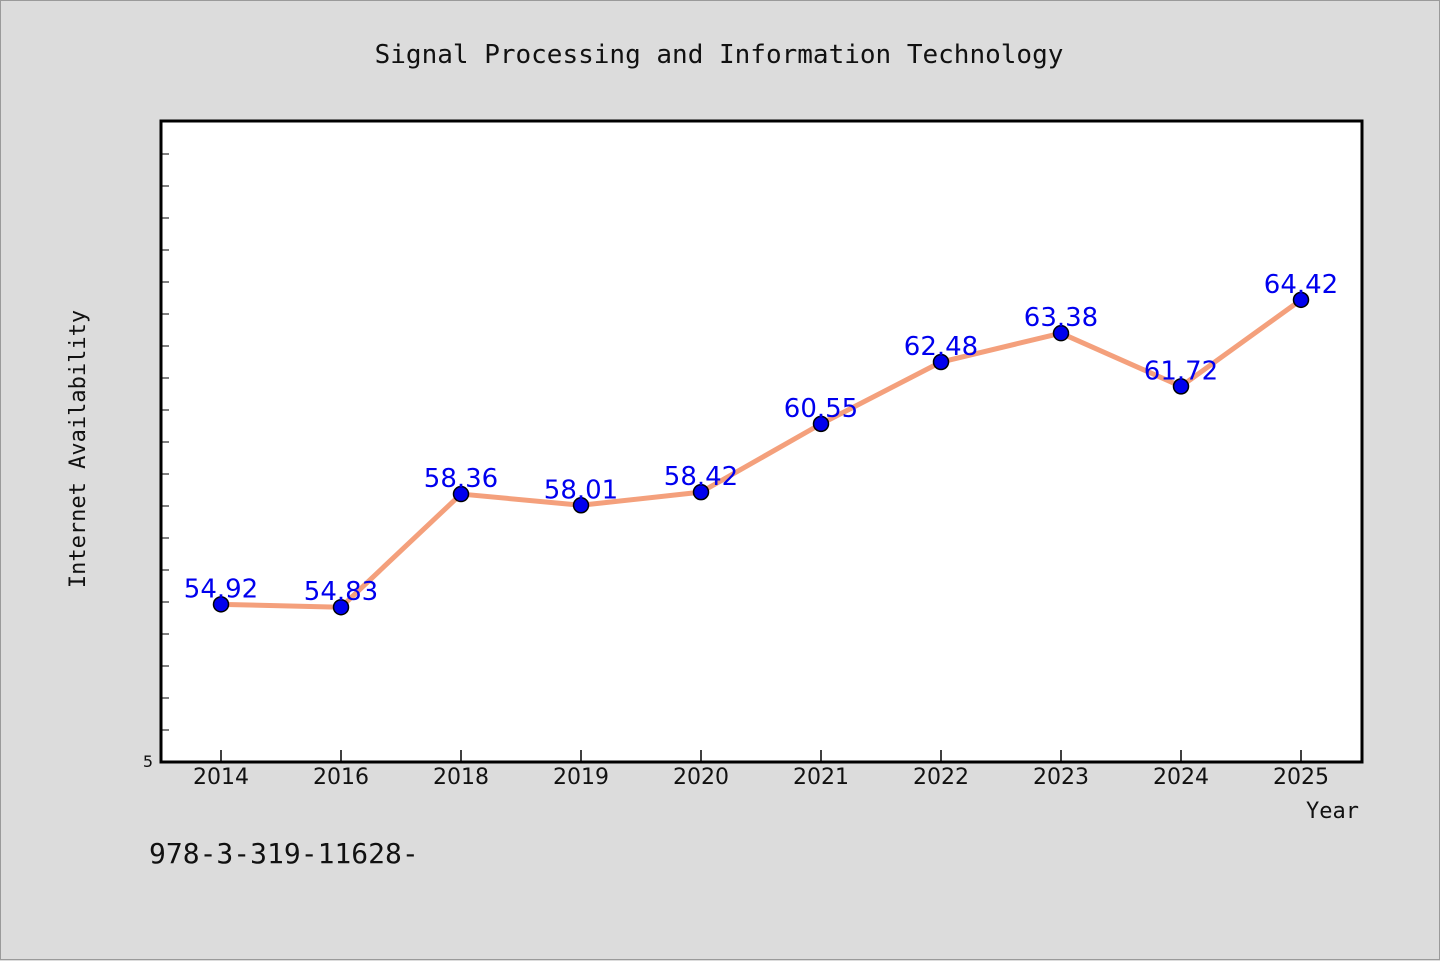  Describe the element at coordinates (821, 777) in the screenshot. I see `x-tick-label: 2021` at that location.